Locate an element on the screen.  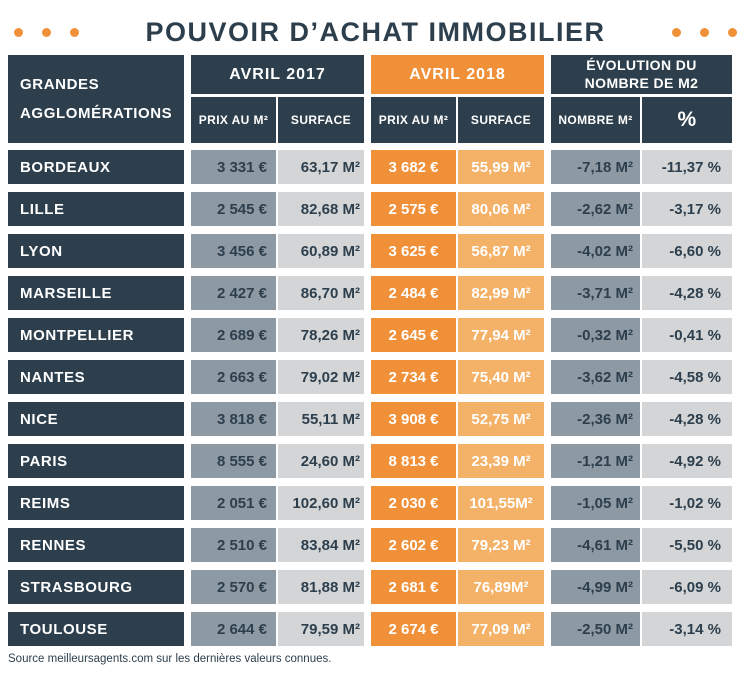
prix-2018-value: 2 484 € is located at coordinates (413, 293).